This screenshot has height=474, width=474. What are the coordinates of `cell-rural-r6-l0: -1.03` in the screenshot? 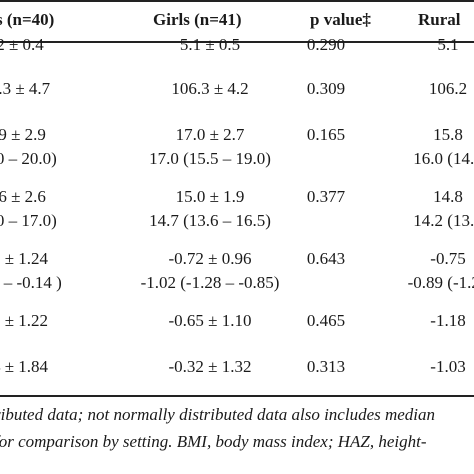 It's located at (448, 366).